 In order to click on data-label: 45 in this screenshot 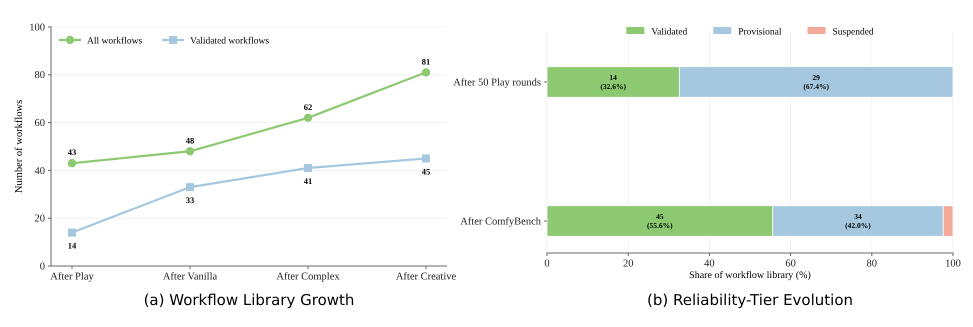, I will do `click(426, 171)`.